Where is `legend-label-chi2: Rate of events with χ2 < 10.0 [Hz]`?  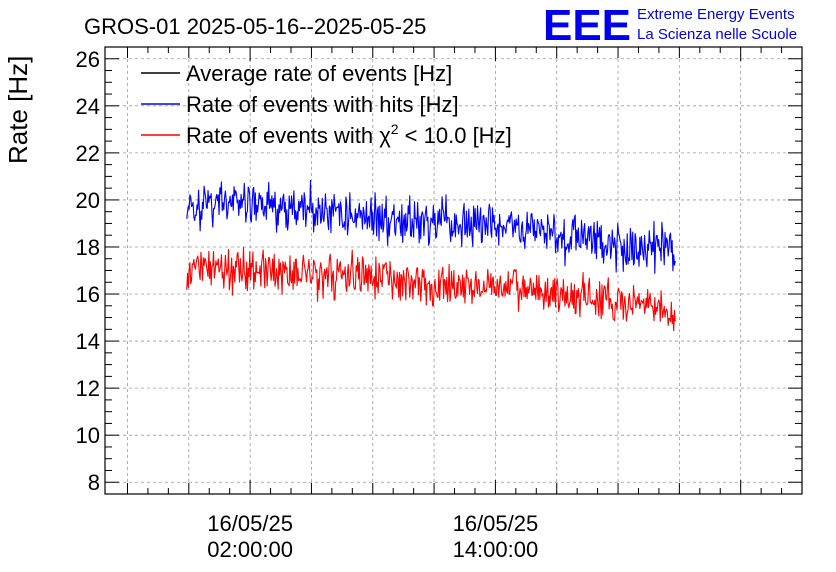
legend-label-chi2: Rate of events with χ2 < 10.0 [Hz] is located at coordinates (349, 134).